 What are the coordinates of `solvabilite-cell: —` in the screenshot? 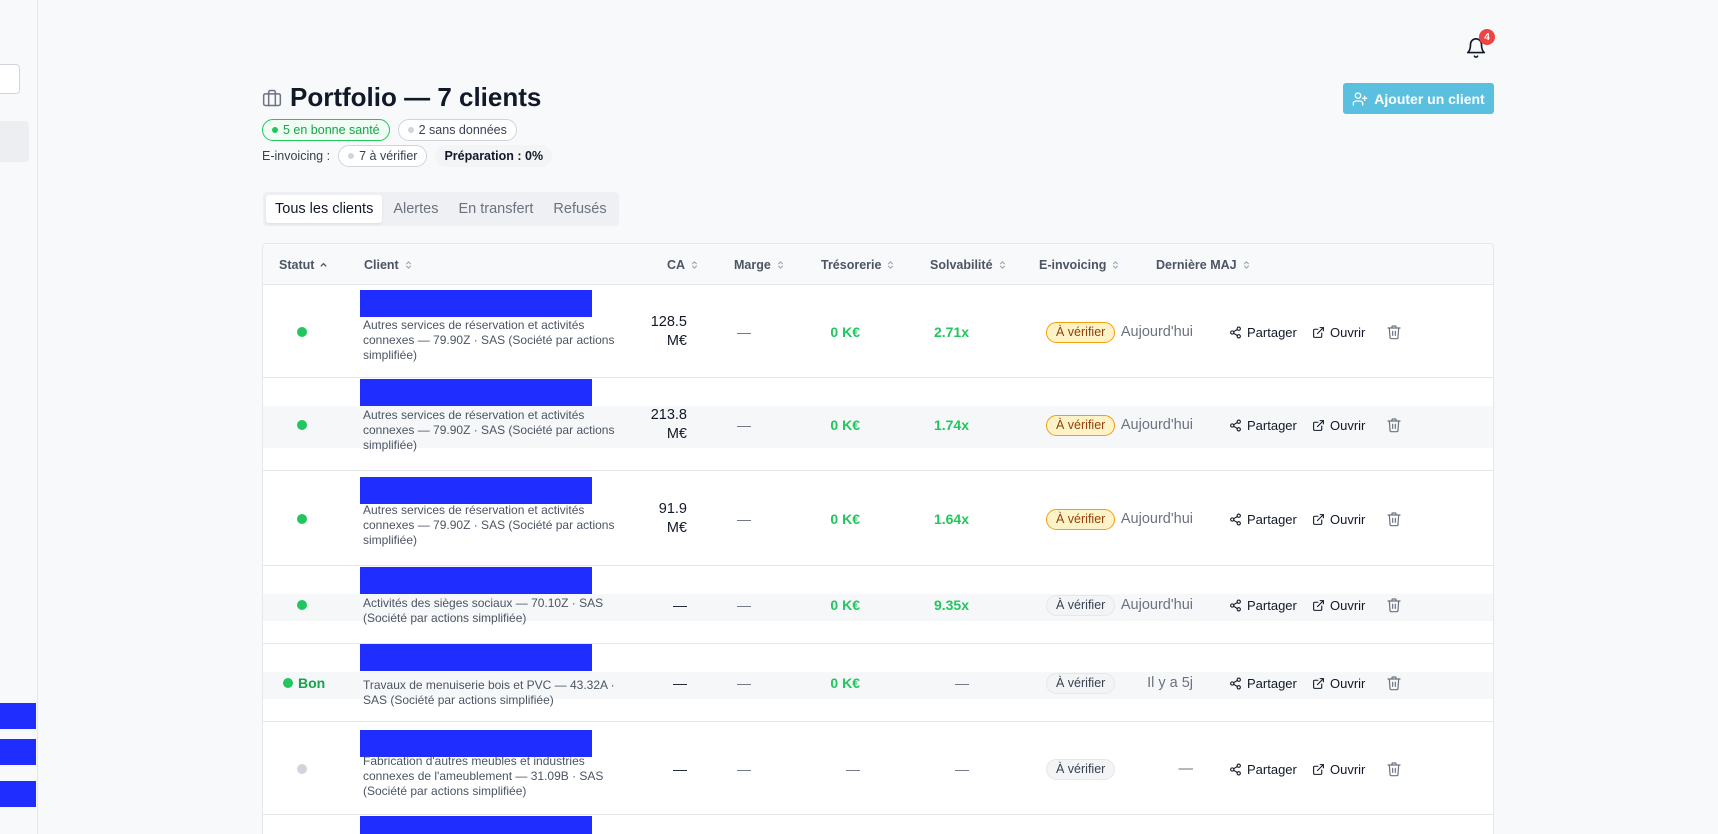 It's located at (962, 769).